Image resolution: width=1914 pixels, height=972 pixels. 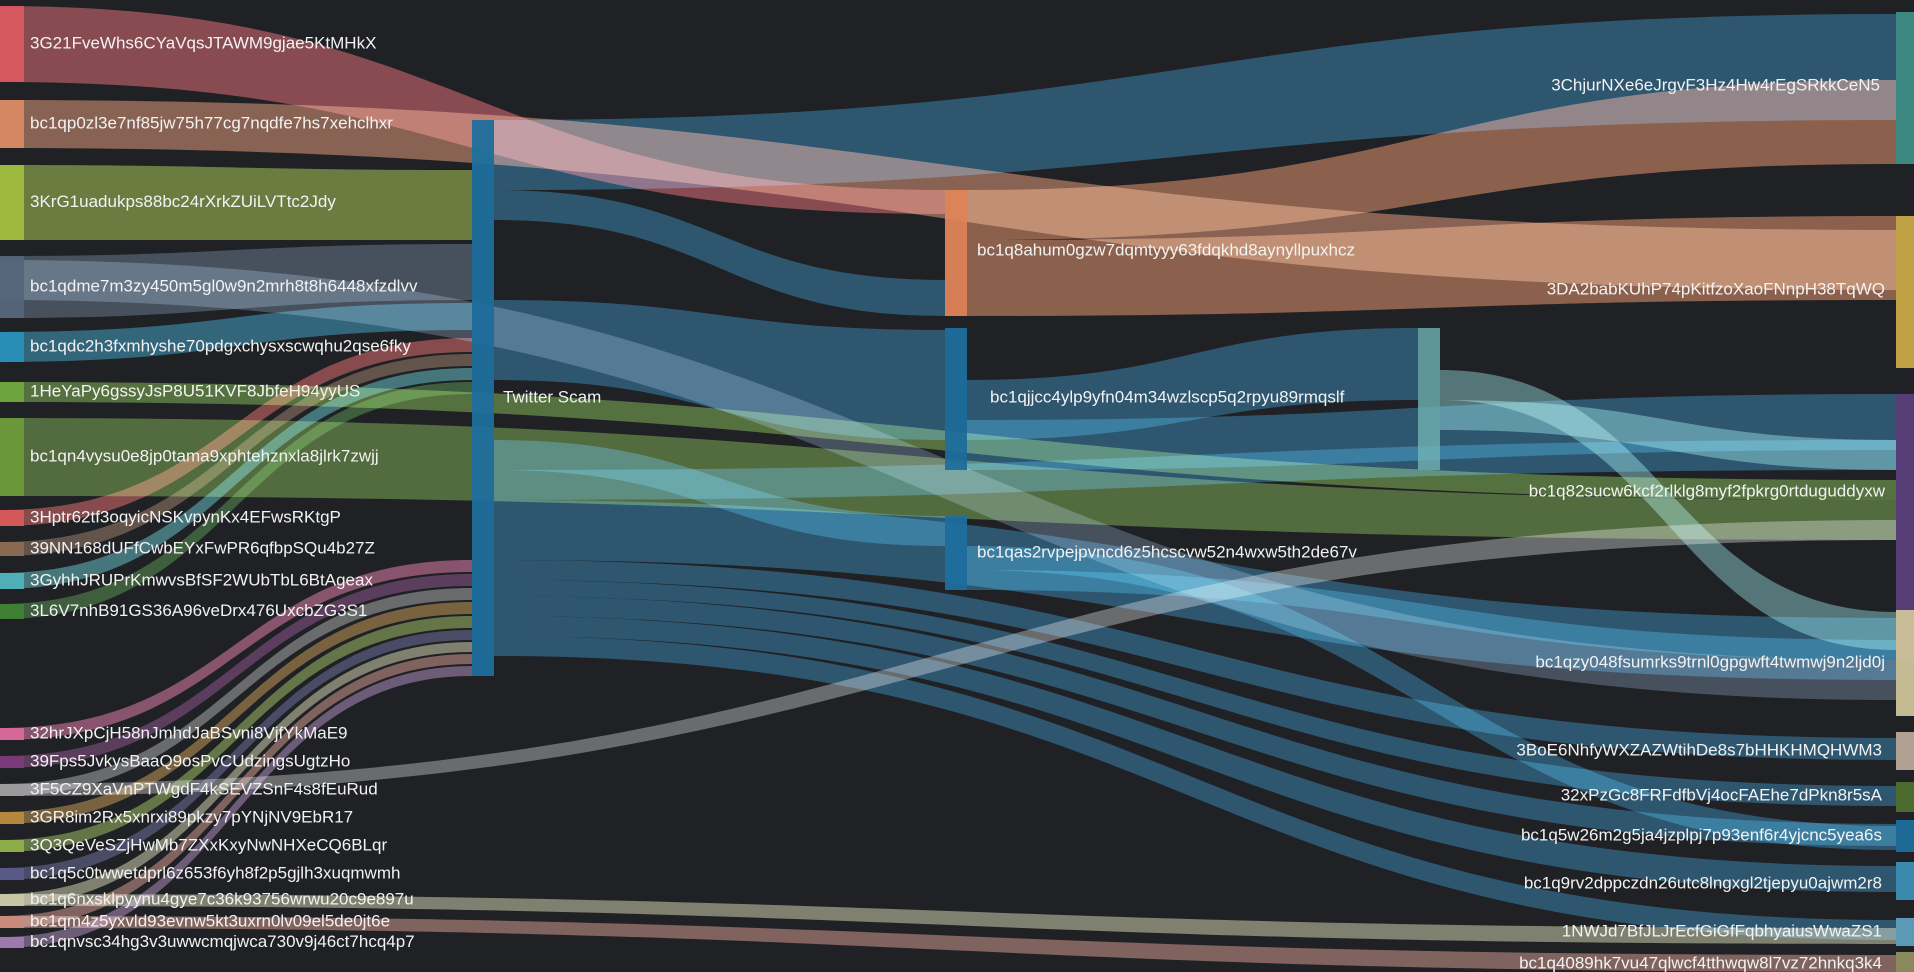 I want to click on node-bar-s19, so click(x=12, y=922).